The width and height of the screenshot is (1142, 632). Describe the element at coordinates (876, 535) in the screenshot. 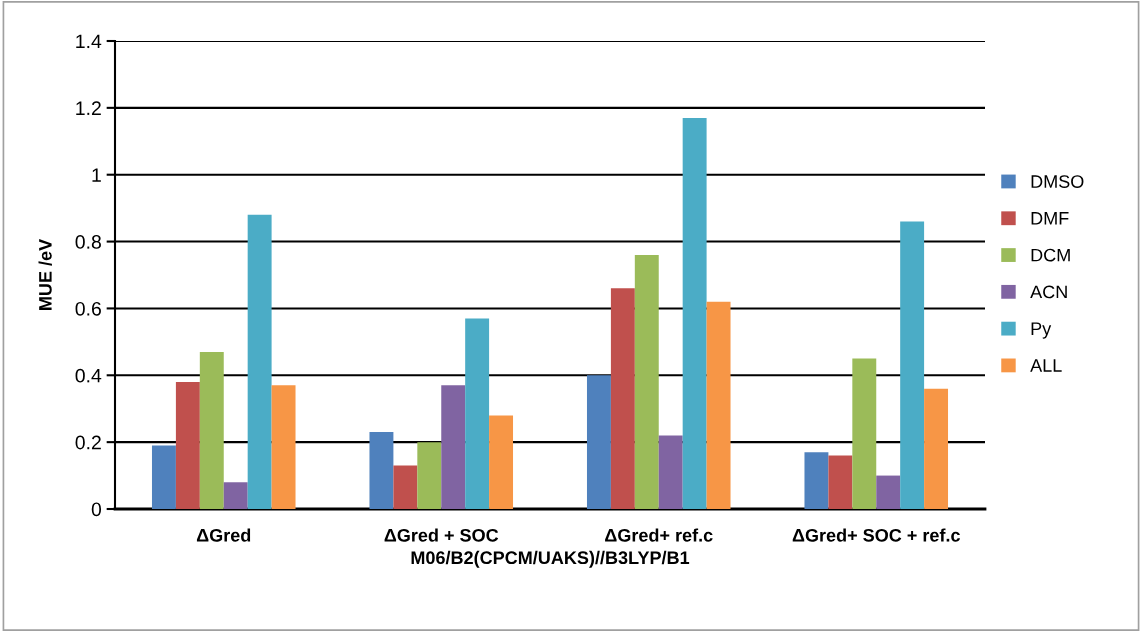

I see `x-tick-label: ΔGred+ SOC + ref.c` at that location.